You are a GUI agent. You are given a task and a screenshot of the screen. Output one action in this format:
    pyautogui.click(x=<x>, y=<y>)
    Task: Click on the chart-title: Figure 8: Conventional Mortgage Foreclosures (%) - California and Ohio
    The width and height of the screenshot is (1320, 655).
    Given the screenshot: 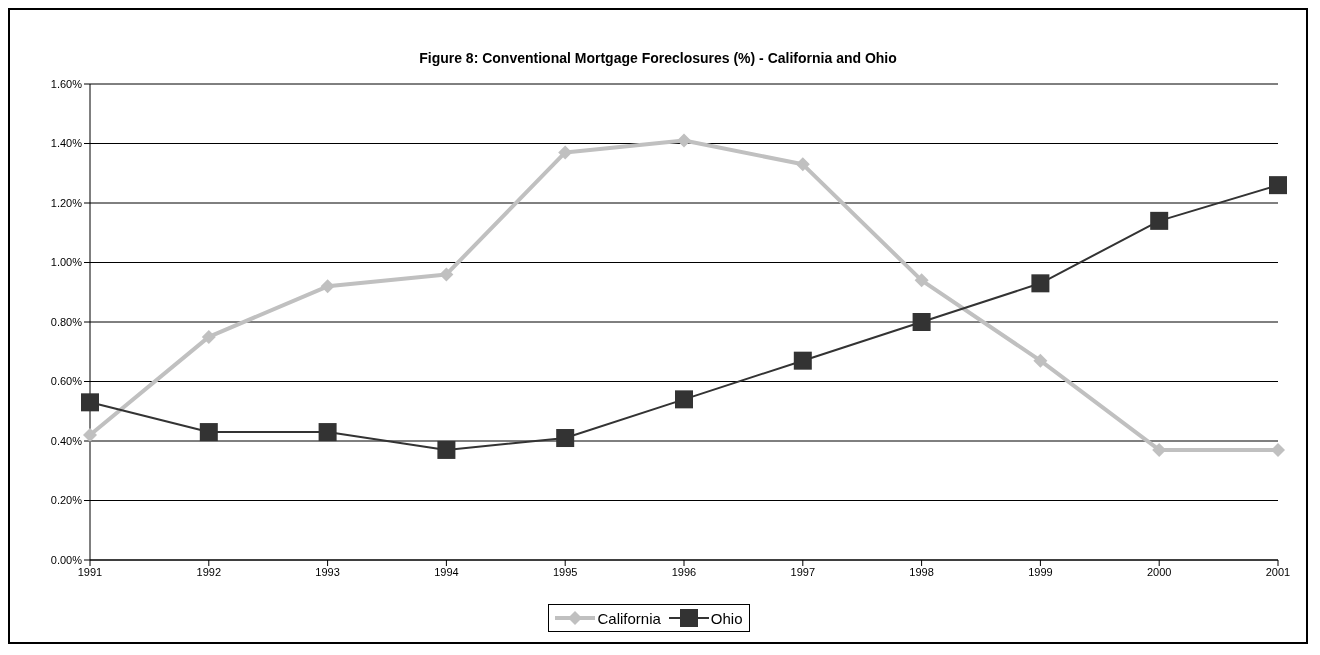 What is the action you would take?
    pyautogui.click(x=658, y=58)
    